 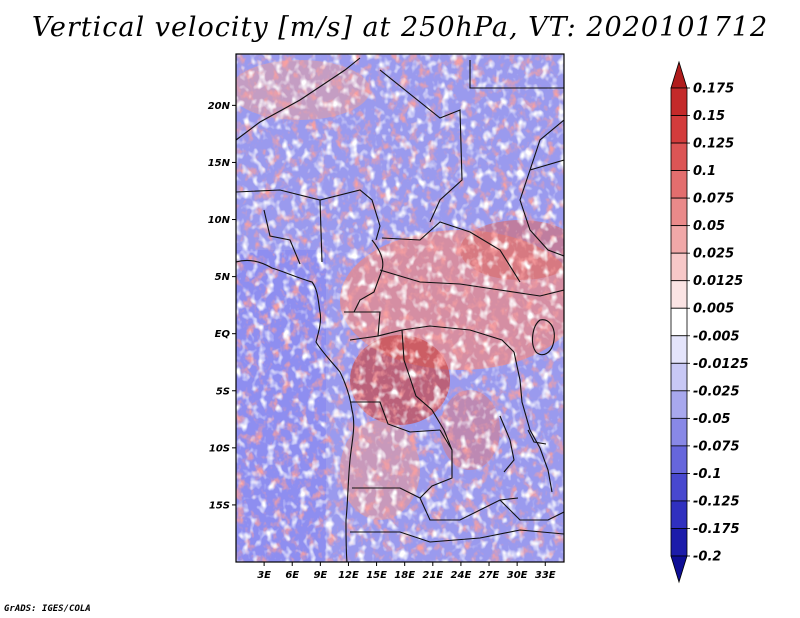 What do you see at coordinates (713, 199) in the screenshot?
I see `colorbar-label: 0.075` at bounding box center [713, 199].